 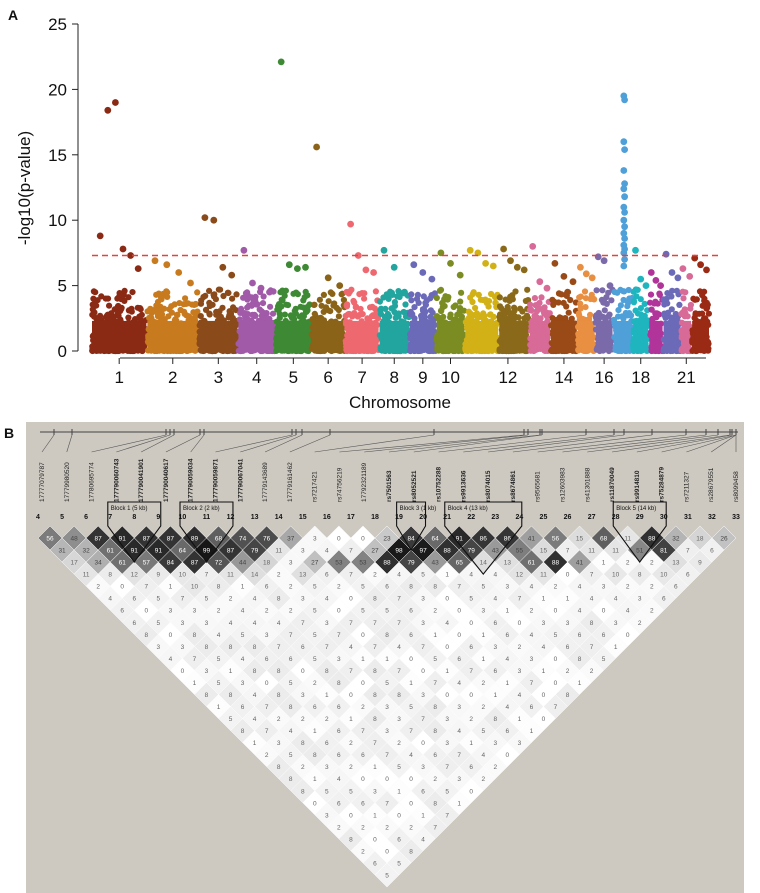 What do you see at coordinates (414, 486) in the screenshot?
I see `marker-label: rs8052521` at bounding box center [414, 486].